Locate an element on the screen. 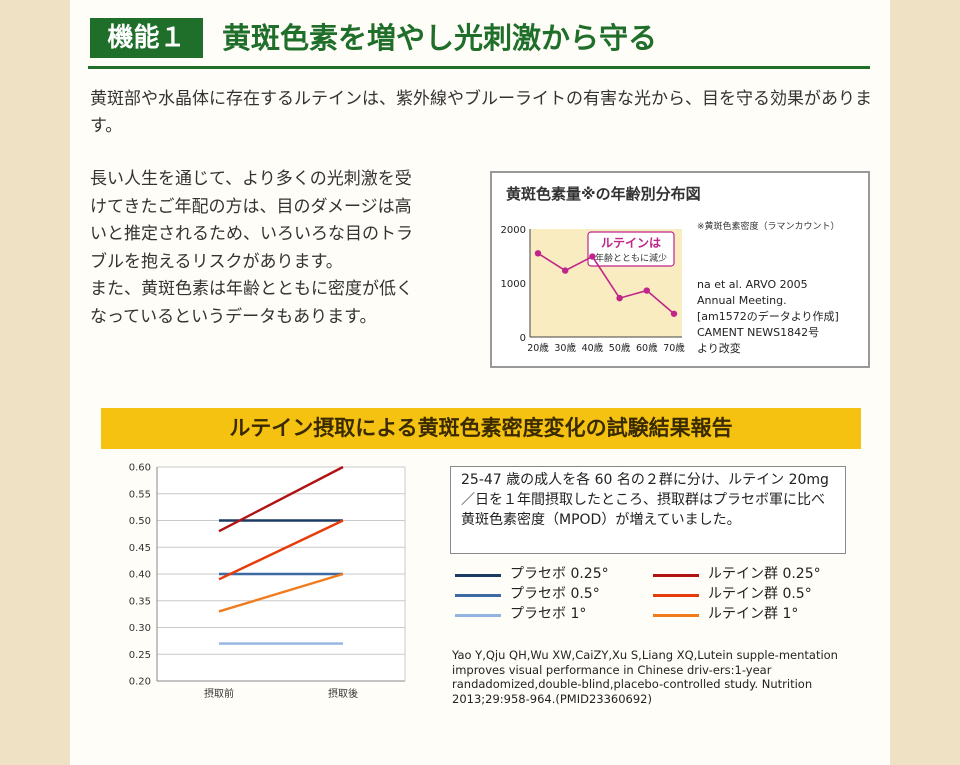 The height and width of the screenshot is (765, 960). section-title: 黄斑色素を増やし光刺激から守る is located at coordinates (440, 38).